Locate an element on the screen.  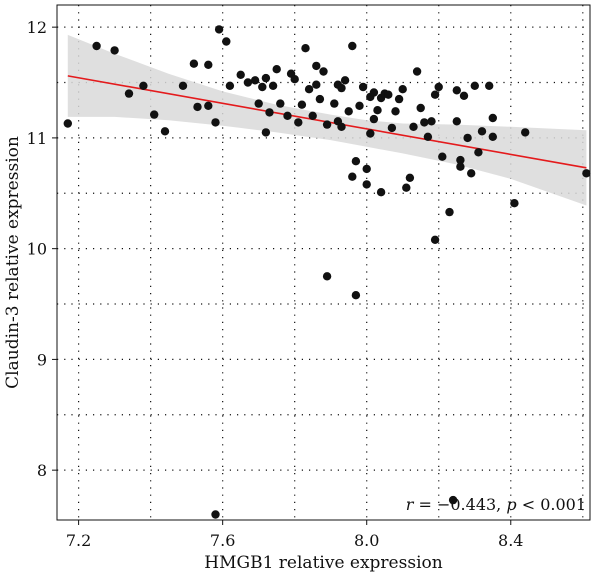
x-tick-label: 8.0 is located at coordinates (366, 540).